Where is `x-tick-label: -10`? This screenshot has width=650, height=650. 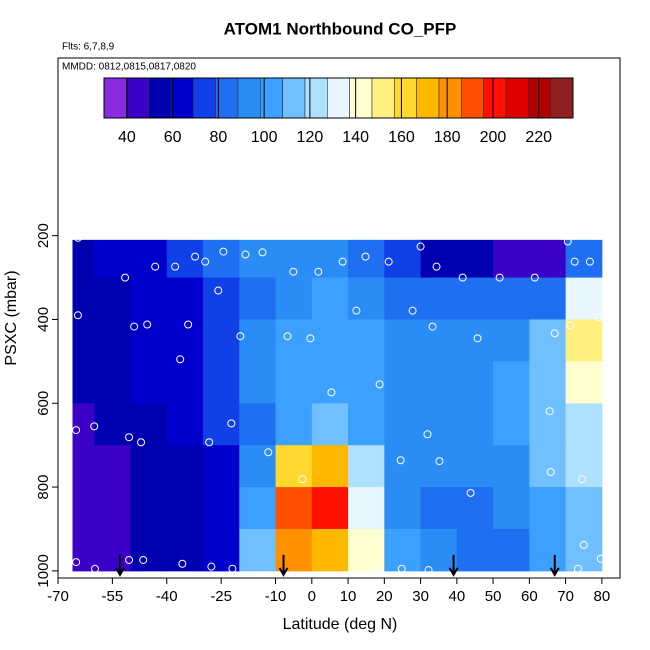 x-tick-label: -10 is located at coordinates (276, 596).